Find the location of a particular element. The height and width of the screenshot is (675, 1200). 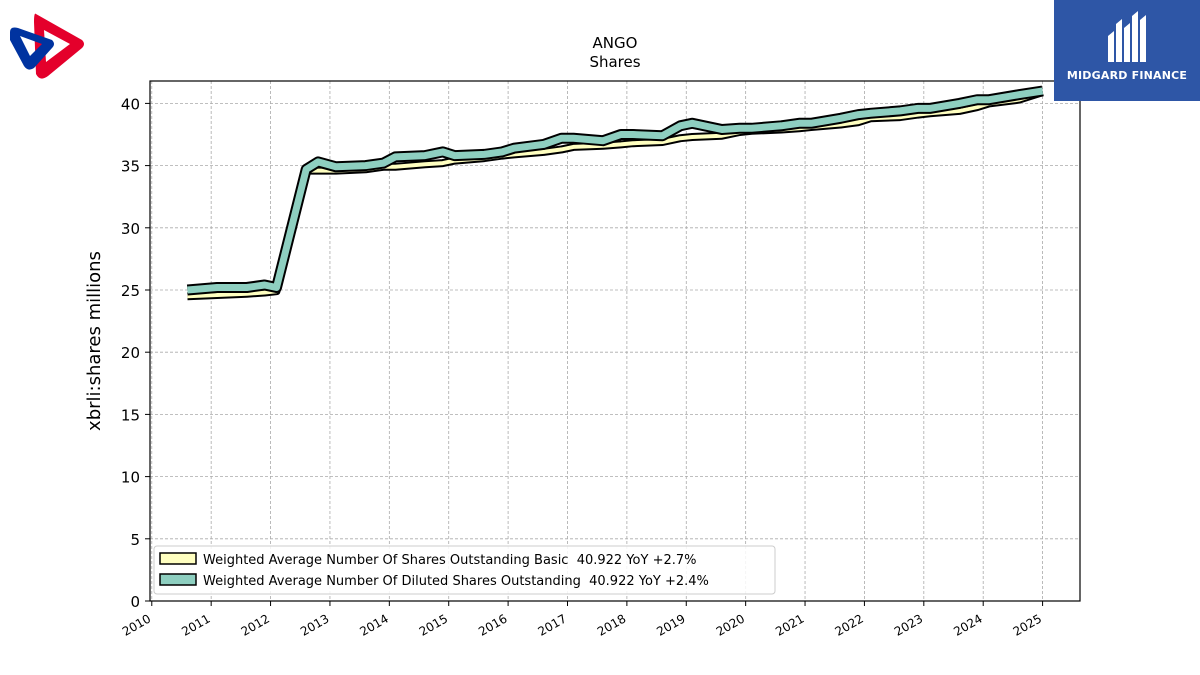

legend-box is located at coordinates (464, 570).